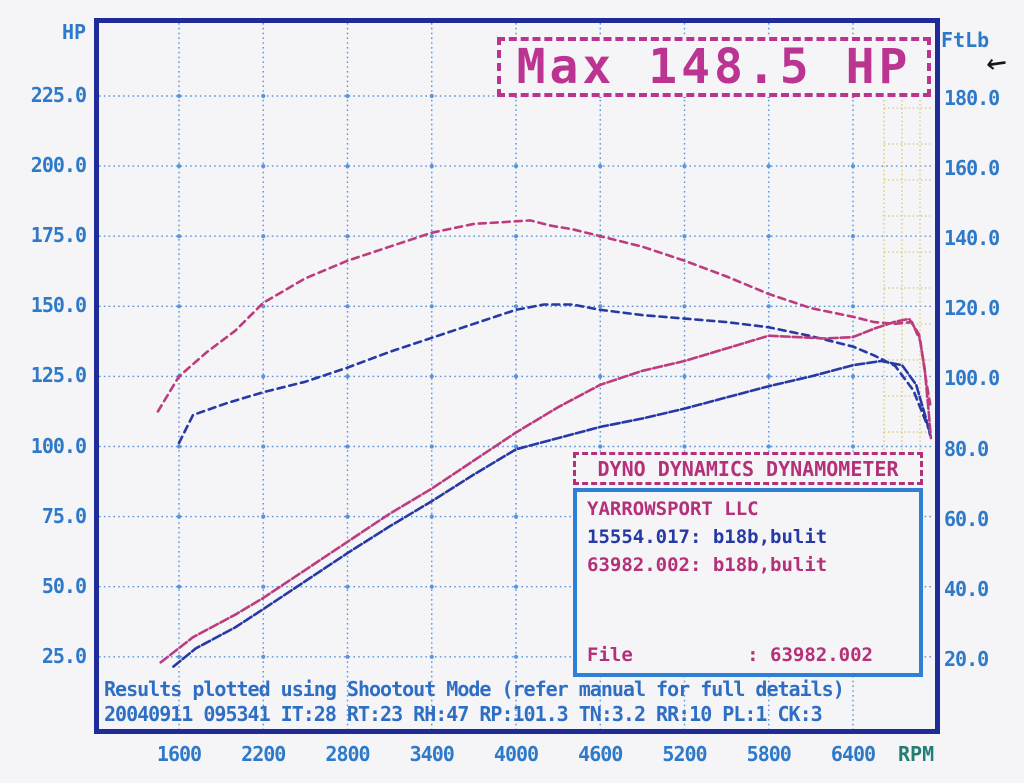 This screenshot has height=783, width=1024. Describe the element at coordinates (64, 585) in the screenshot. I see `left-ticks-label: 50.0` at that location.